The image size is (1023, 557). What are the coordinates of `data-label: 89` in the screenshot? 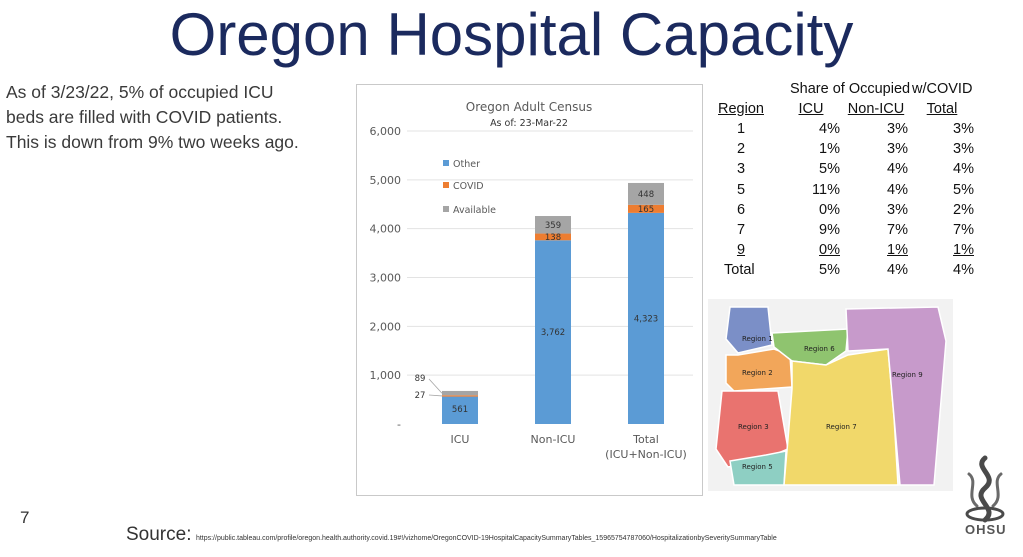 It's located at (420, 379).